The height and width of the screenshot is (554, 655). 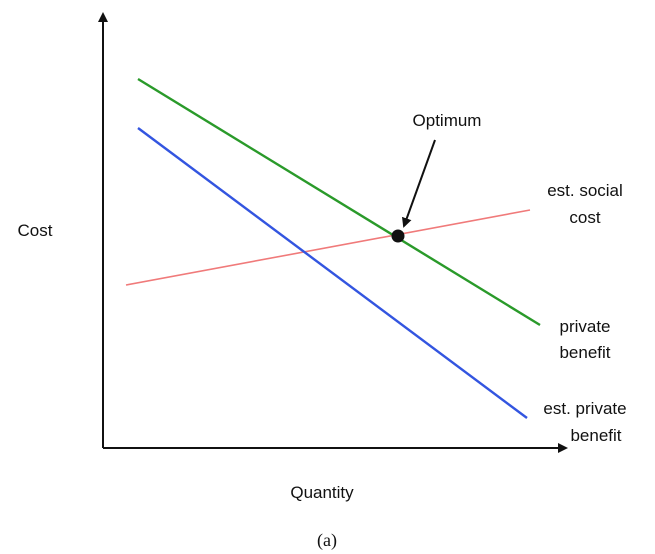 What do you see at coordinates (328, 247) in the screenshot?
I see `social-cost-line` at bounding box center [328, 247].